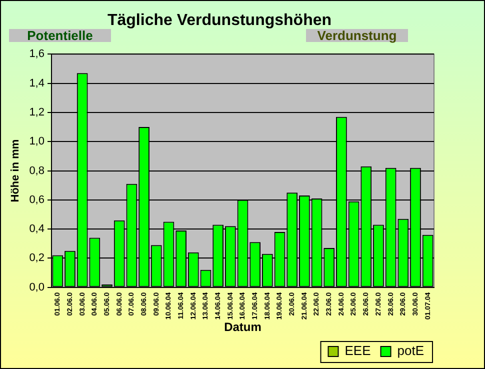 The height and width of the screenshot is (369, 485). Describe the element at coordinates (410, 350) in the screenshot. I see `legend-label: potE` at that location.